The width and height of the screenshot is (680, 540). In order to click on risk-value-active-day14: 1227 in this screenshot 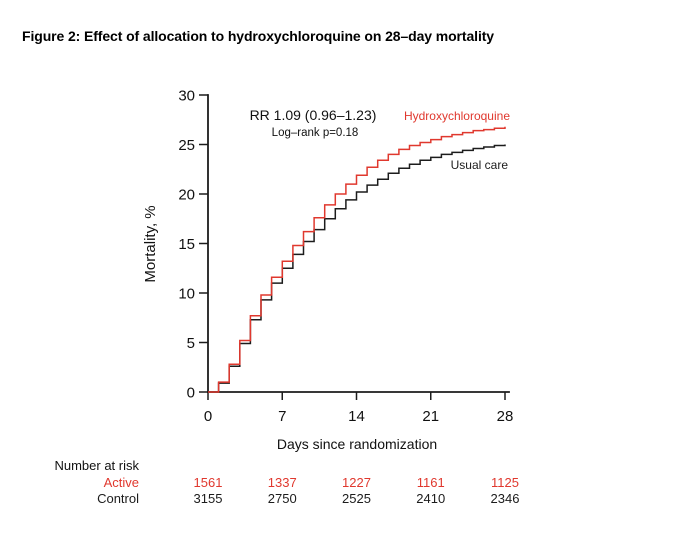, I will do `click(356, 482)`.